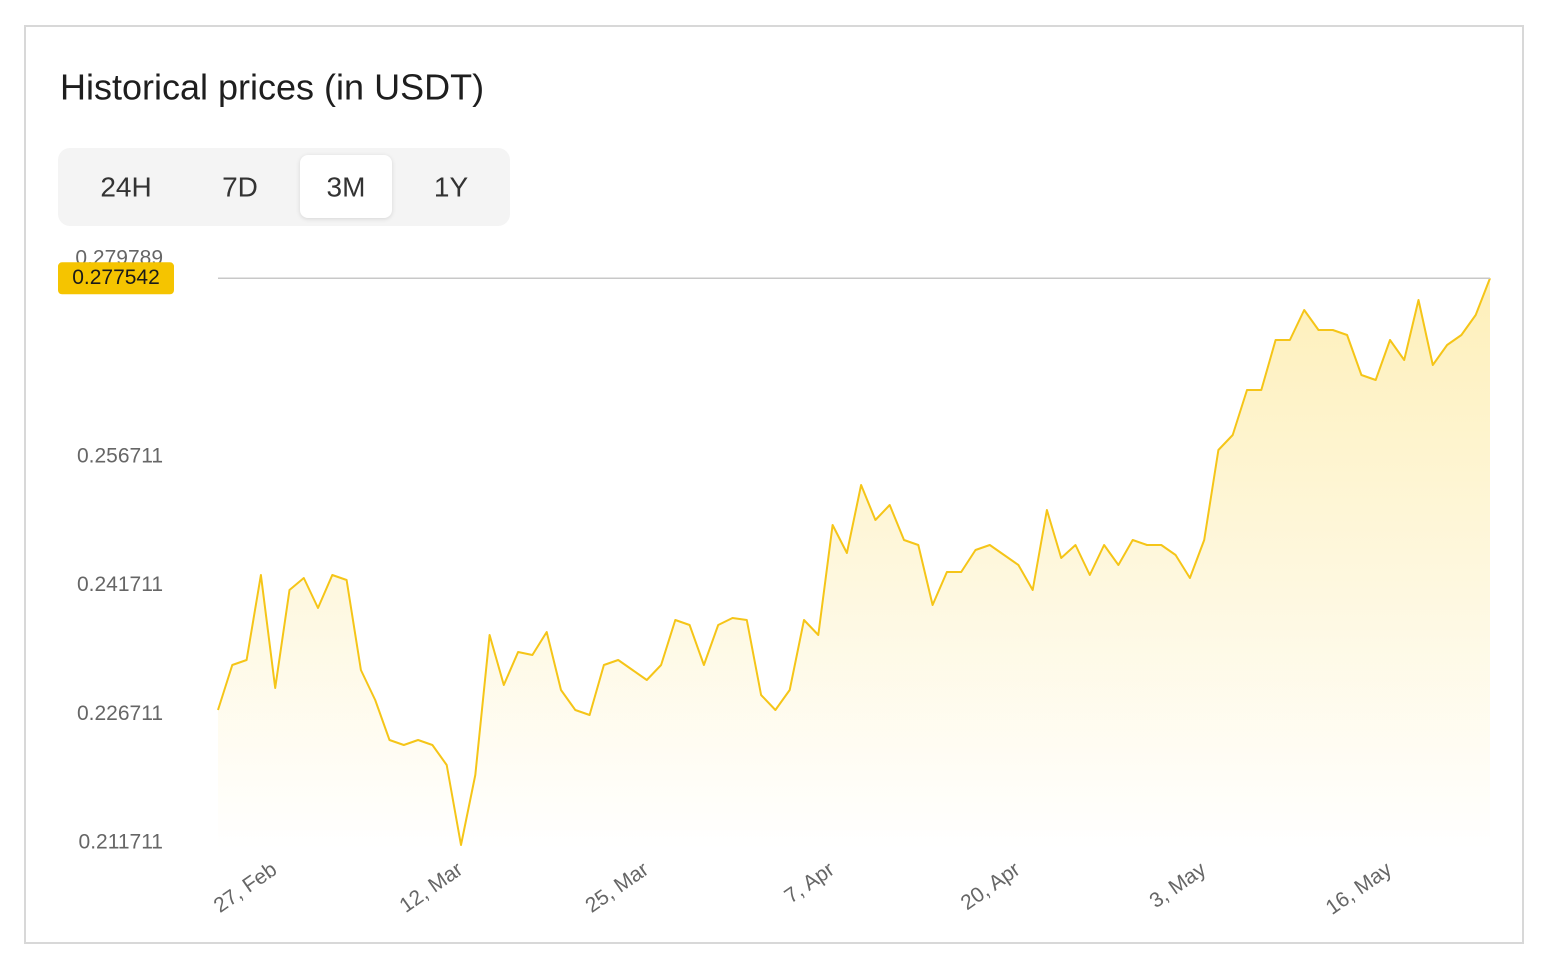 The height and width of the screenshot is (978, 1550). What do you see at coordinates (121, 842) in the screenshot?
I see `y-tick-label: 0.211711` at bounding box center [121, 842].